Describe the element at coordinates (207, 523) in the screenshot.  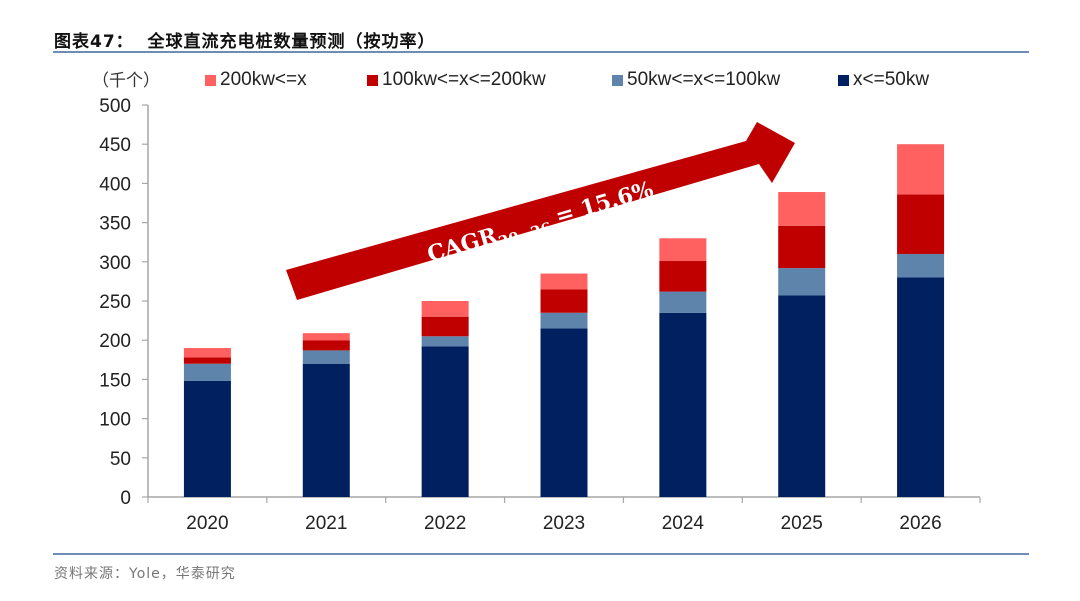
I see `x-tick-label: 2020` at that location.